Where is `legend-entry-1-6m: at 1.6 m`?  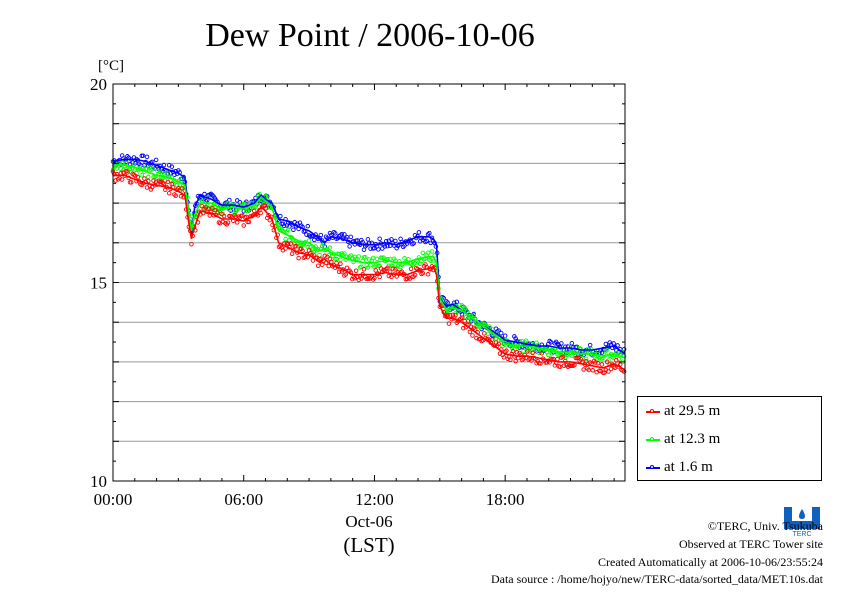 legend-entry-1-6m: at 1.6 m is located at coordinates (679, 467).